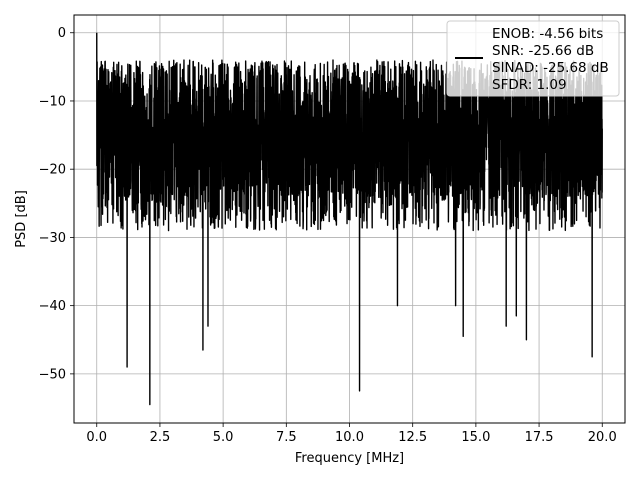 The width and height of the screenshot is (640, 480). Describe the element at coordinates (543, 51) in the screenshot. I see `legend-entry-snr: SNR: -25.66 dB` at that location.